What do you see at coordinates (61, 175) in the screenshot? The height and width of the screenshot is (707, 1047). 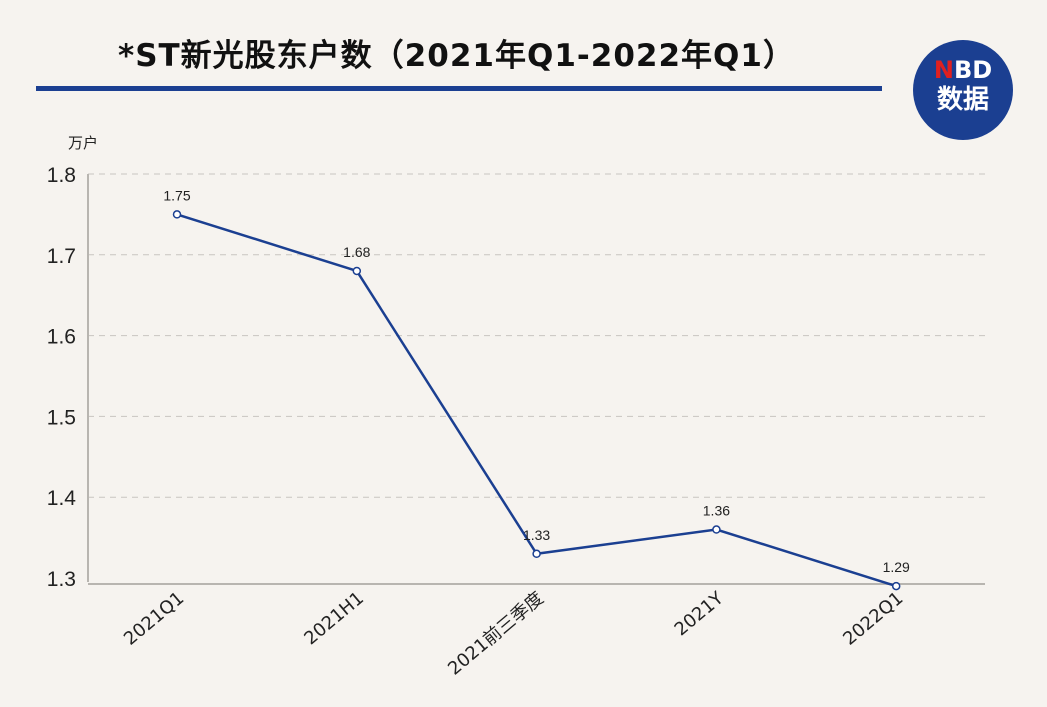 I see `y-tick-label: 1.8` at bounding box center [61, 175].